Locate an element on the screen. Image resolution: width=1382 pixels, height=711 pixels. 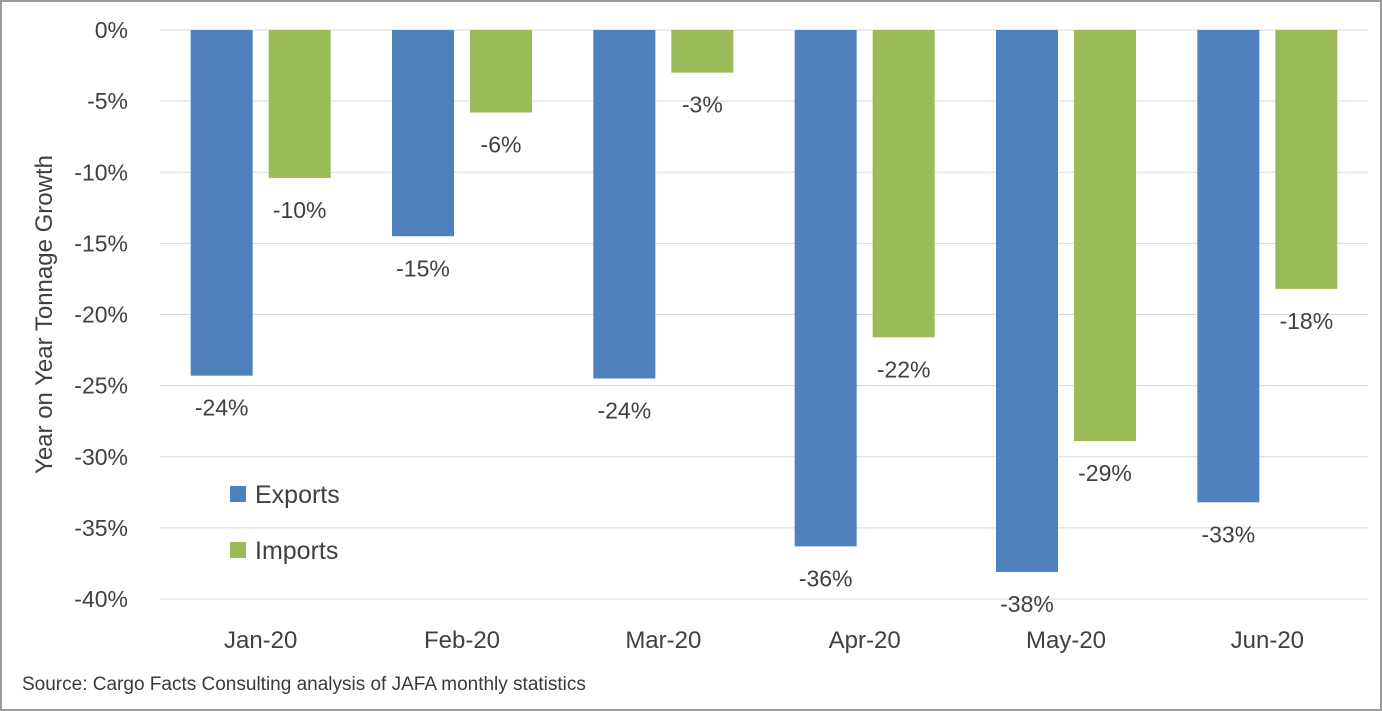
x-tick-label: Jan-20 is located at coordinates (260, 640).